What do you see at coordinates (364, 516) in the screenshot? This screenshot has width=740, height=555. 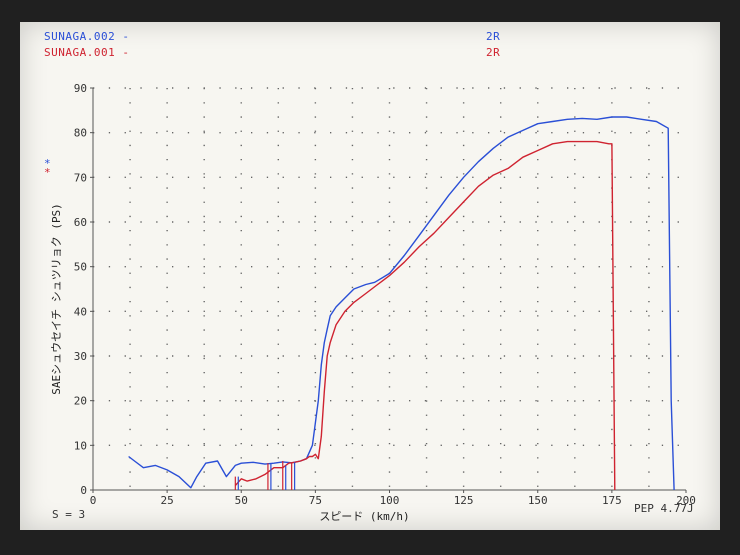 I see `x-axis-title: スピード (km/h)` at bounding box center [364, 516].